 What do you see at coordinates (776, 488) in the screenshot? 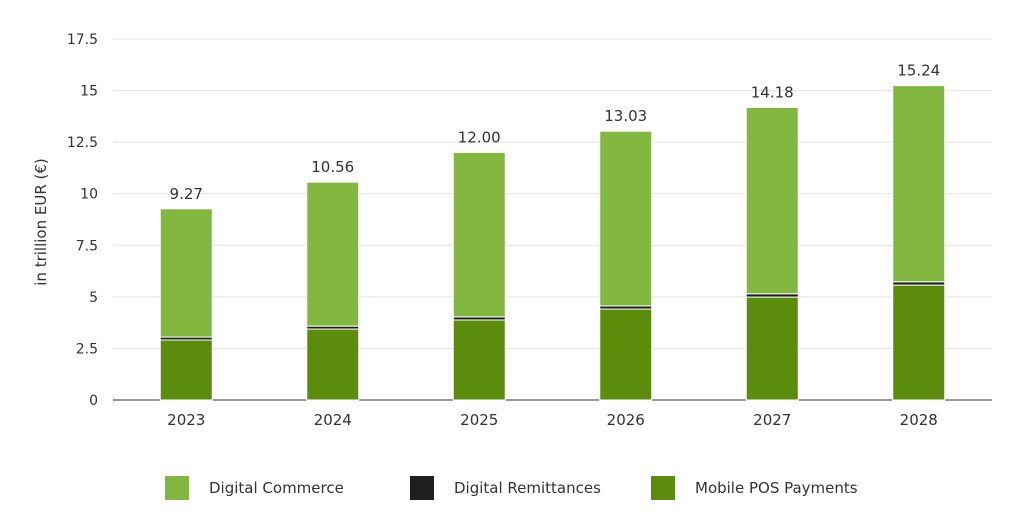
I see `legend-label: Mobile POS Payments` at bounding box center [776, 488].